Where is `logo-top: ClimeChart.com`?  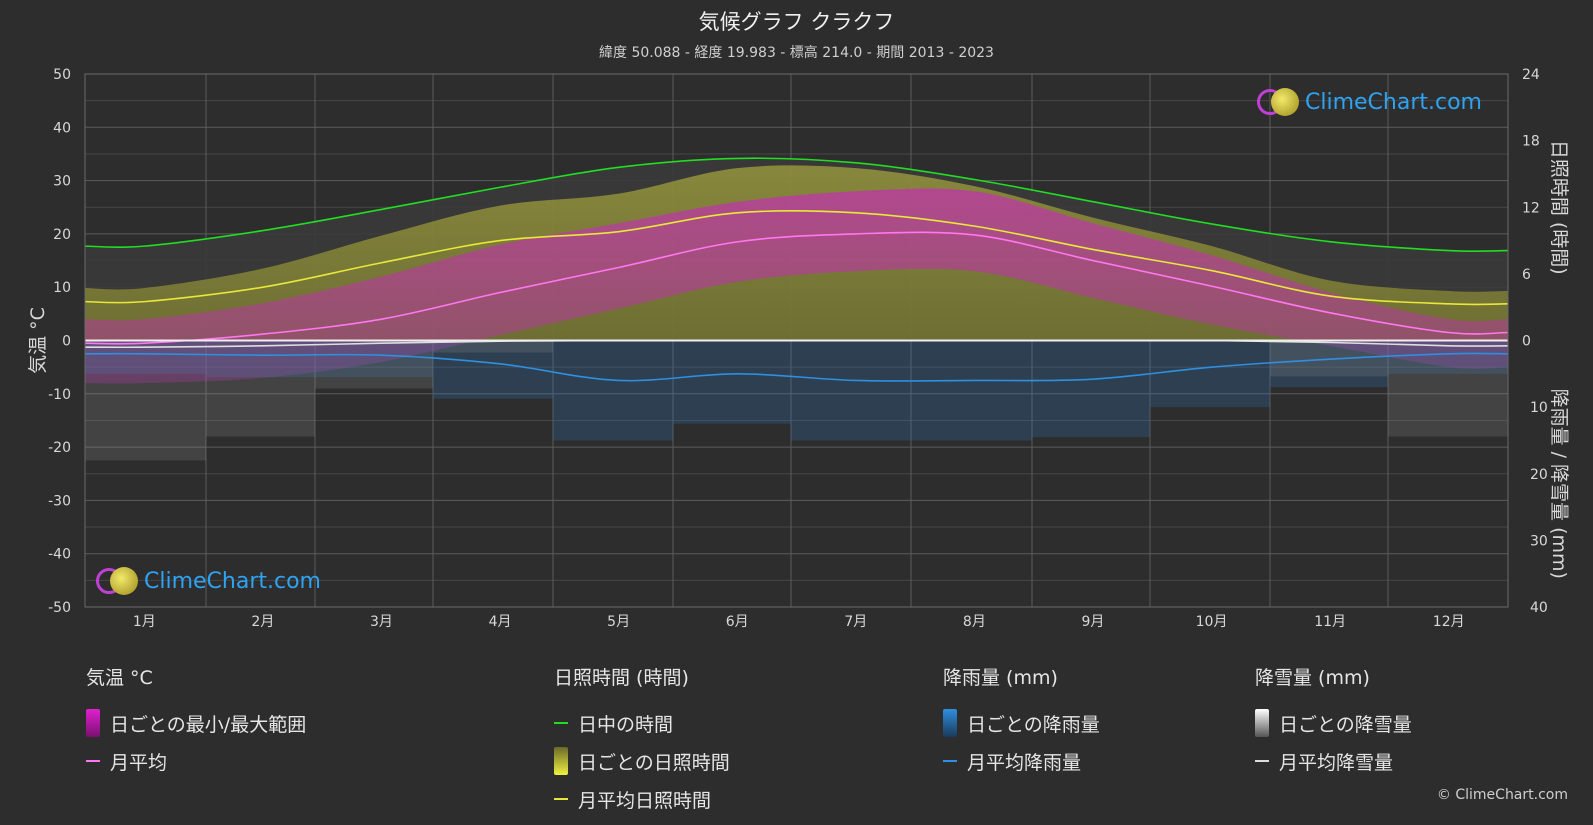
logo-top: ClimeChart.com is located at coordinates (1369, 102).